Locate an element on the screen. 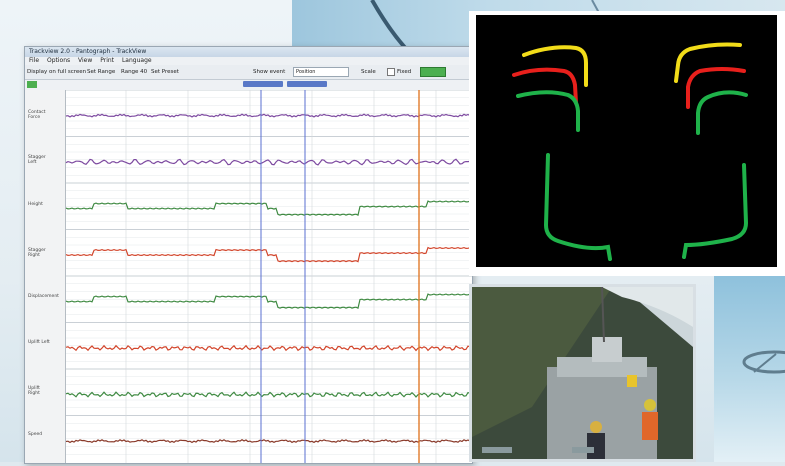 This screenshot has height=466, width=785. fullscreen-button: Display on full screen is located at coordinates (57, 72).